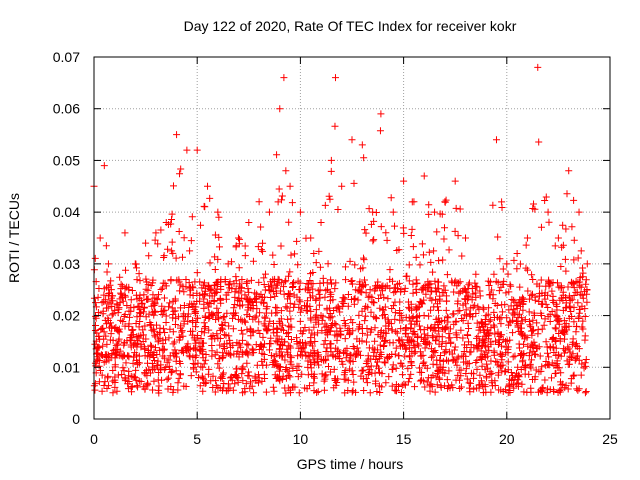 This screenshot has width=640, height=480. Describe the element at coordinates (66, 316) in the screenshot. I see `y-tick-label: 0.02` at that location.